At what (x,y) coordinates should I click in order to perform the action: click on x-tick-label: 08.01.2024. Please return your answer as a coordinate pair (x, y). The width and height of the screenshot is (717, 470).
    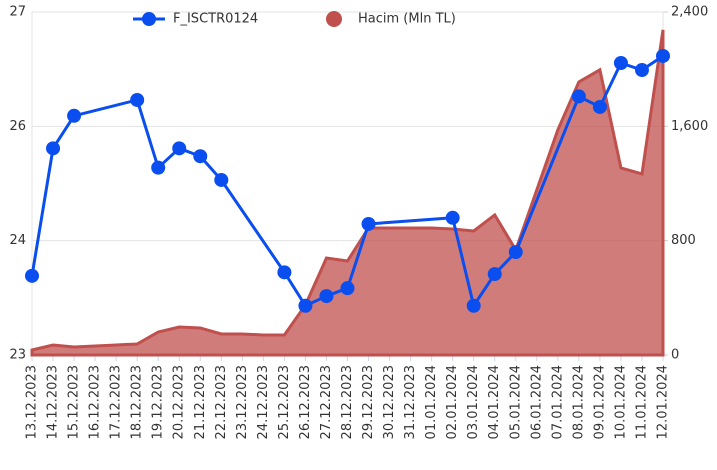
    Looking at the image, I should click on (578, 402).